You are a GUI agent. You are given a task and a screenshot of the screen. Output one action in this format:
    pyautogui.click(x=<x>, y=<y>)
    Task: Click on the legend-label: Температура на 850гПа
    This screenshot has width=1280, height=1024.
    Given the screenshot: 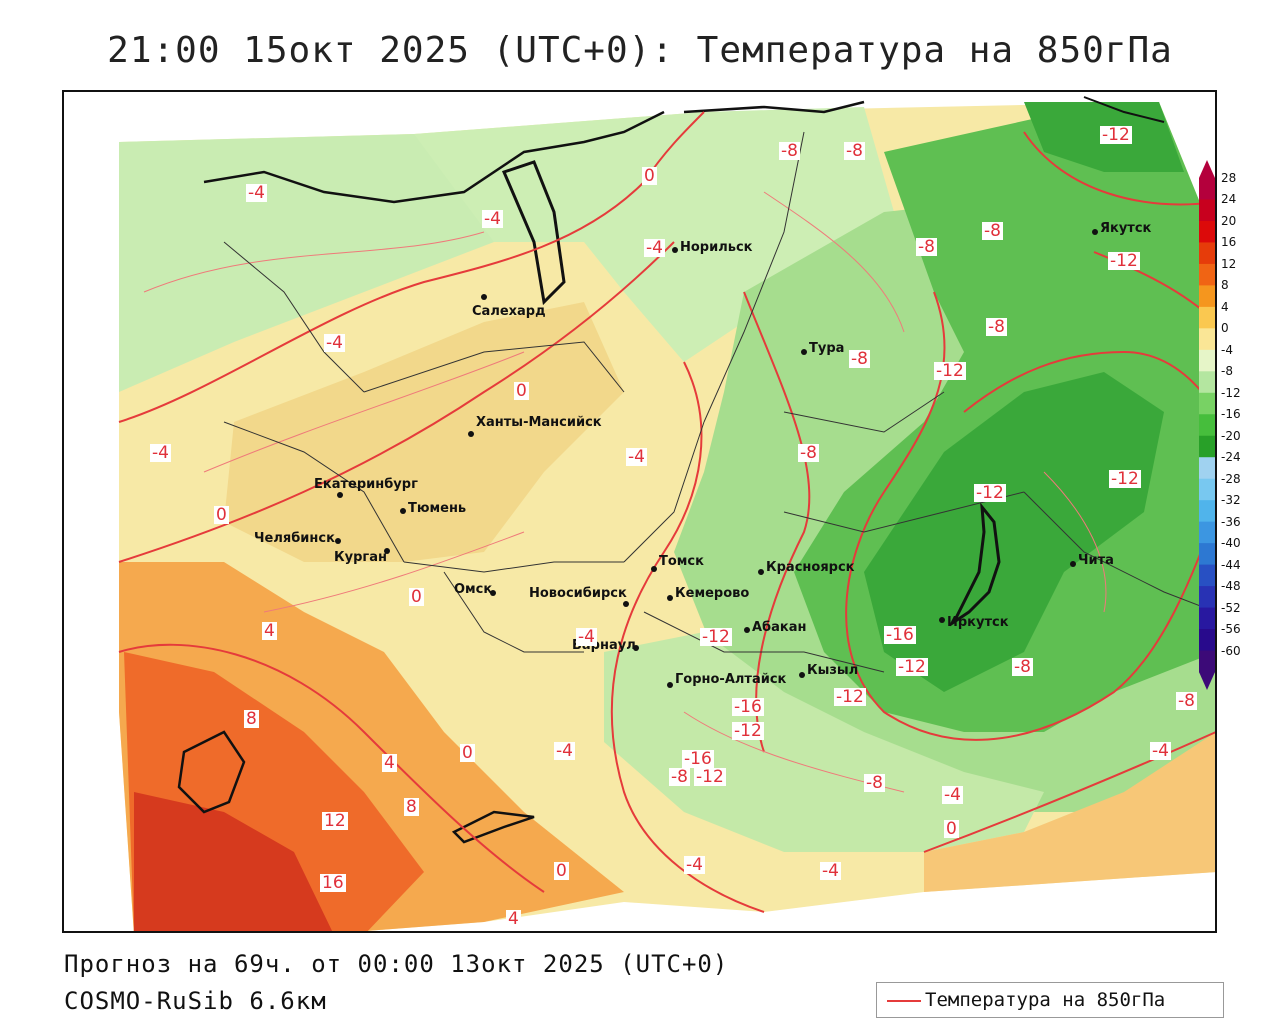 What is the action you would take?
    pyautogui.click(x=1045, y=1000)
    